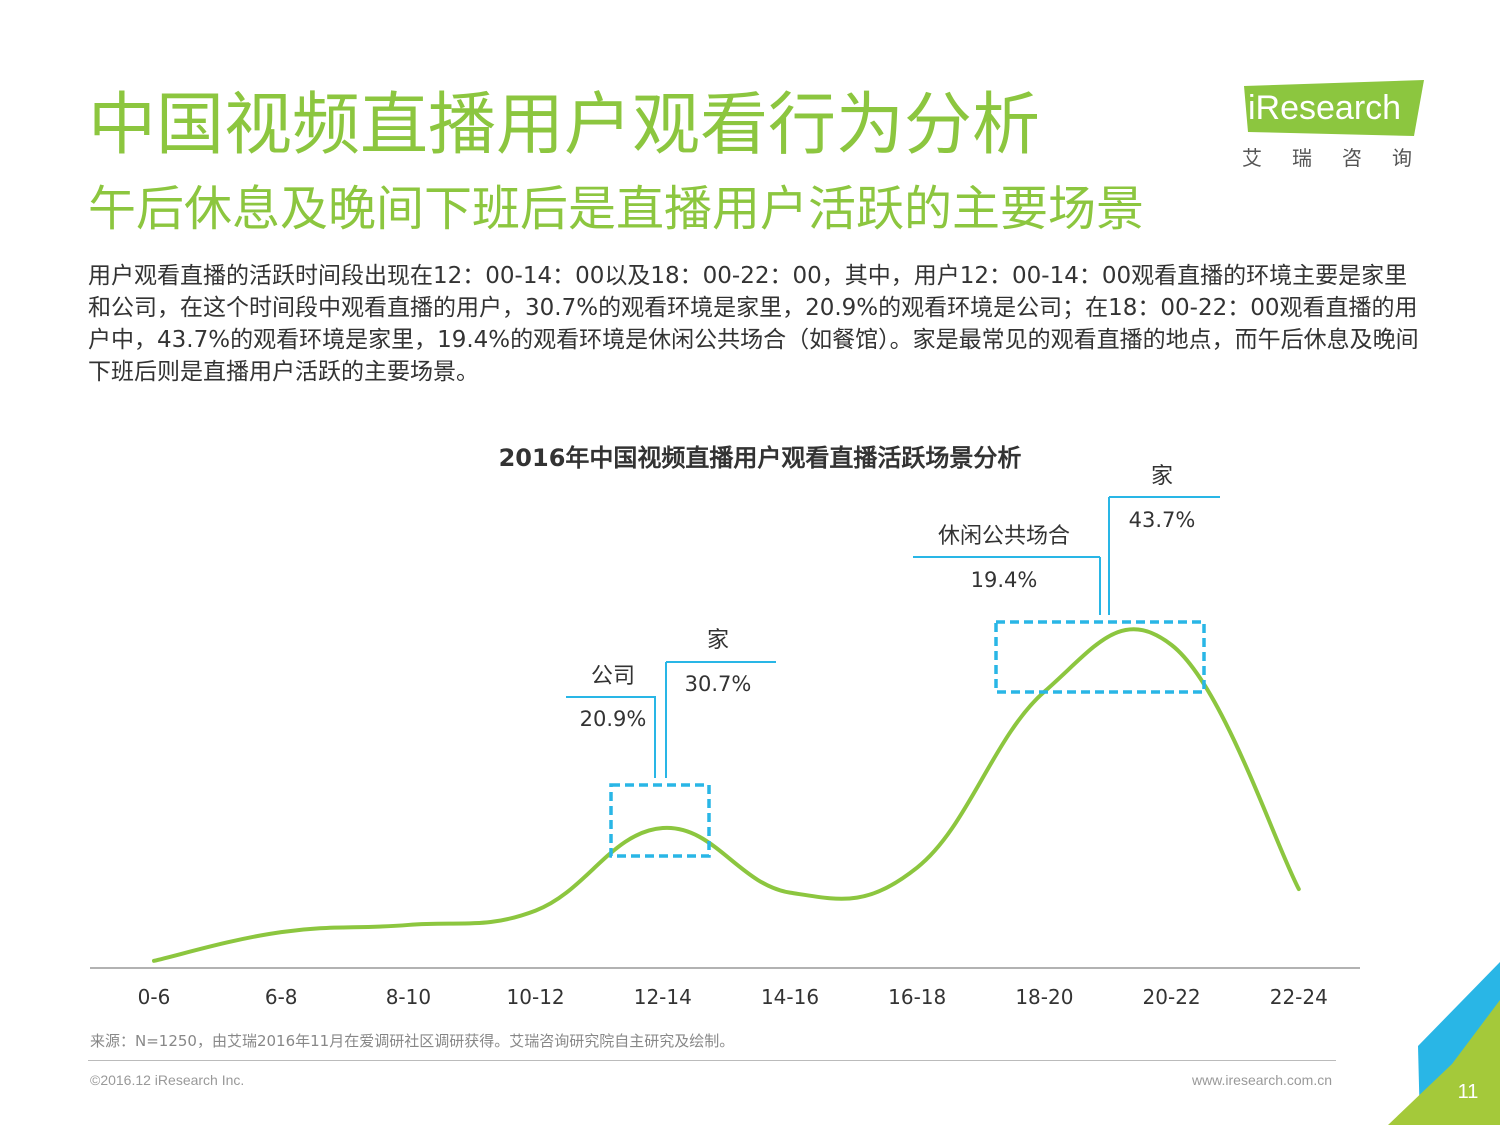 This screenshot has width=1500, height=1125. What do you see at coordinates (1044, 997) in the screenshot?
I see `x-tick-label: 18-20` at bounding box center [1044, 997].